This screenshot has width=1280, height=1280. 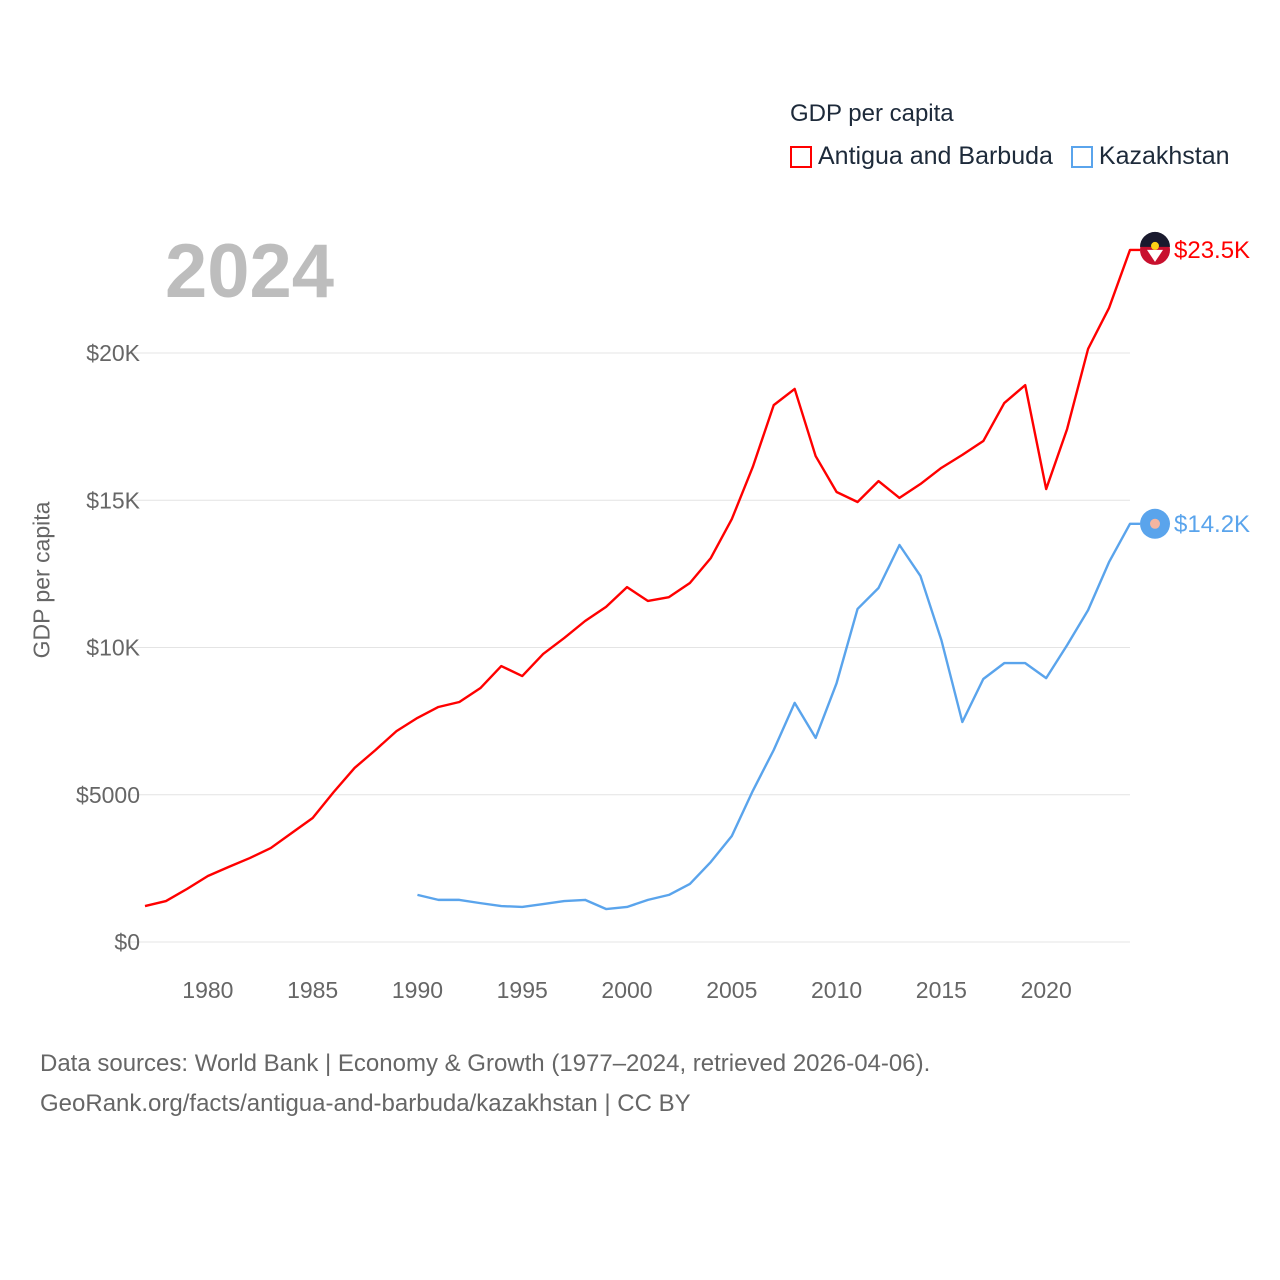 I want to click on legend-item-antigua: Antigua and Barbuda, so click(x=921, y=156).